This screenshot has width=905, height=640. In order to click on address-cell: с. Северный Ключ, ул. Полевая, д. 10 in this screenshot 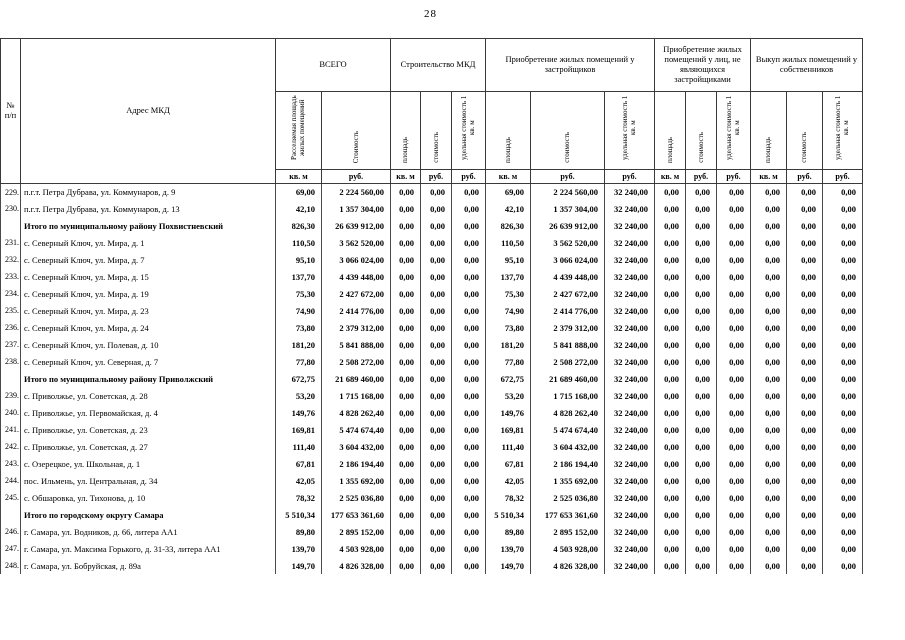, I will do `click(148, 345)`.